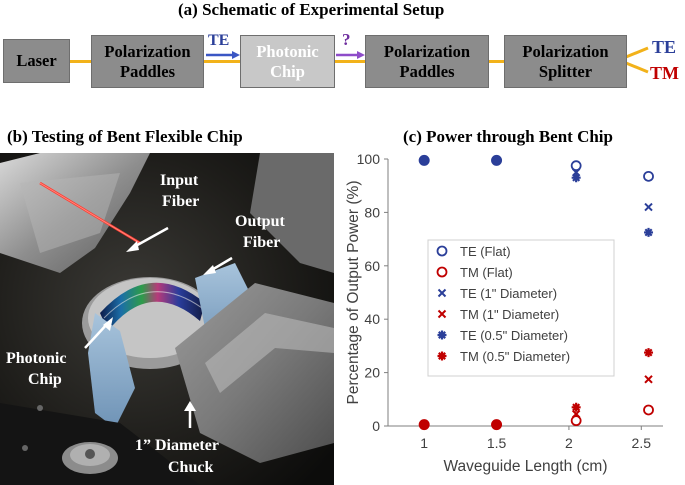 The image size is (685, 485). Describe the element at coordinates (147, 71) in the screenshot. I see `paddles1-line2: Paddles` at that location.